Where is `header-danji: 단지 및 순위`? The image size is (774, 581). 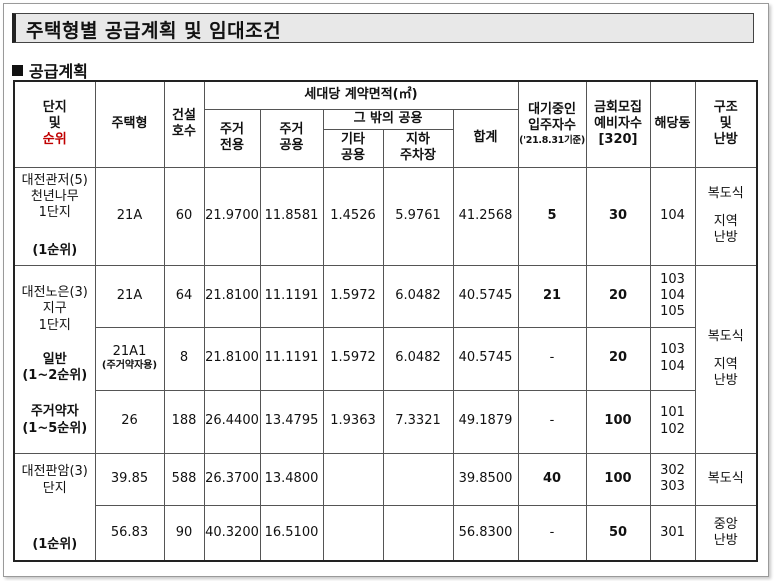
header-danji: 단지 및 순위 is located at coordinates (54, 124).